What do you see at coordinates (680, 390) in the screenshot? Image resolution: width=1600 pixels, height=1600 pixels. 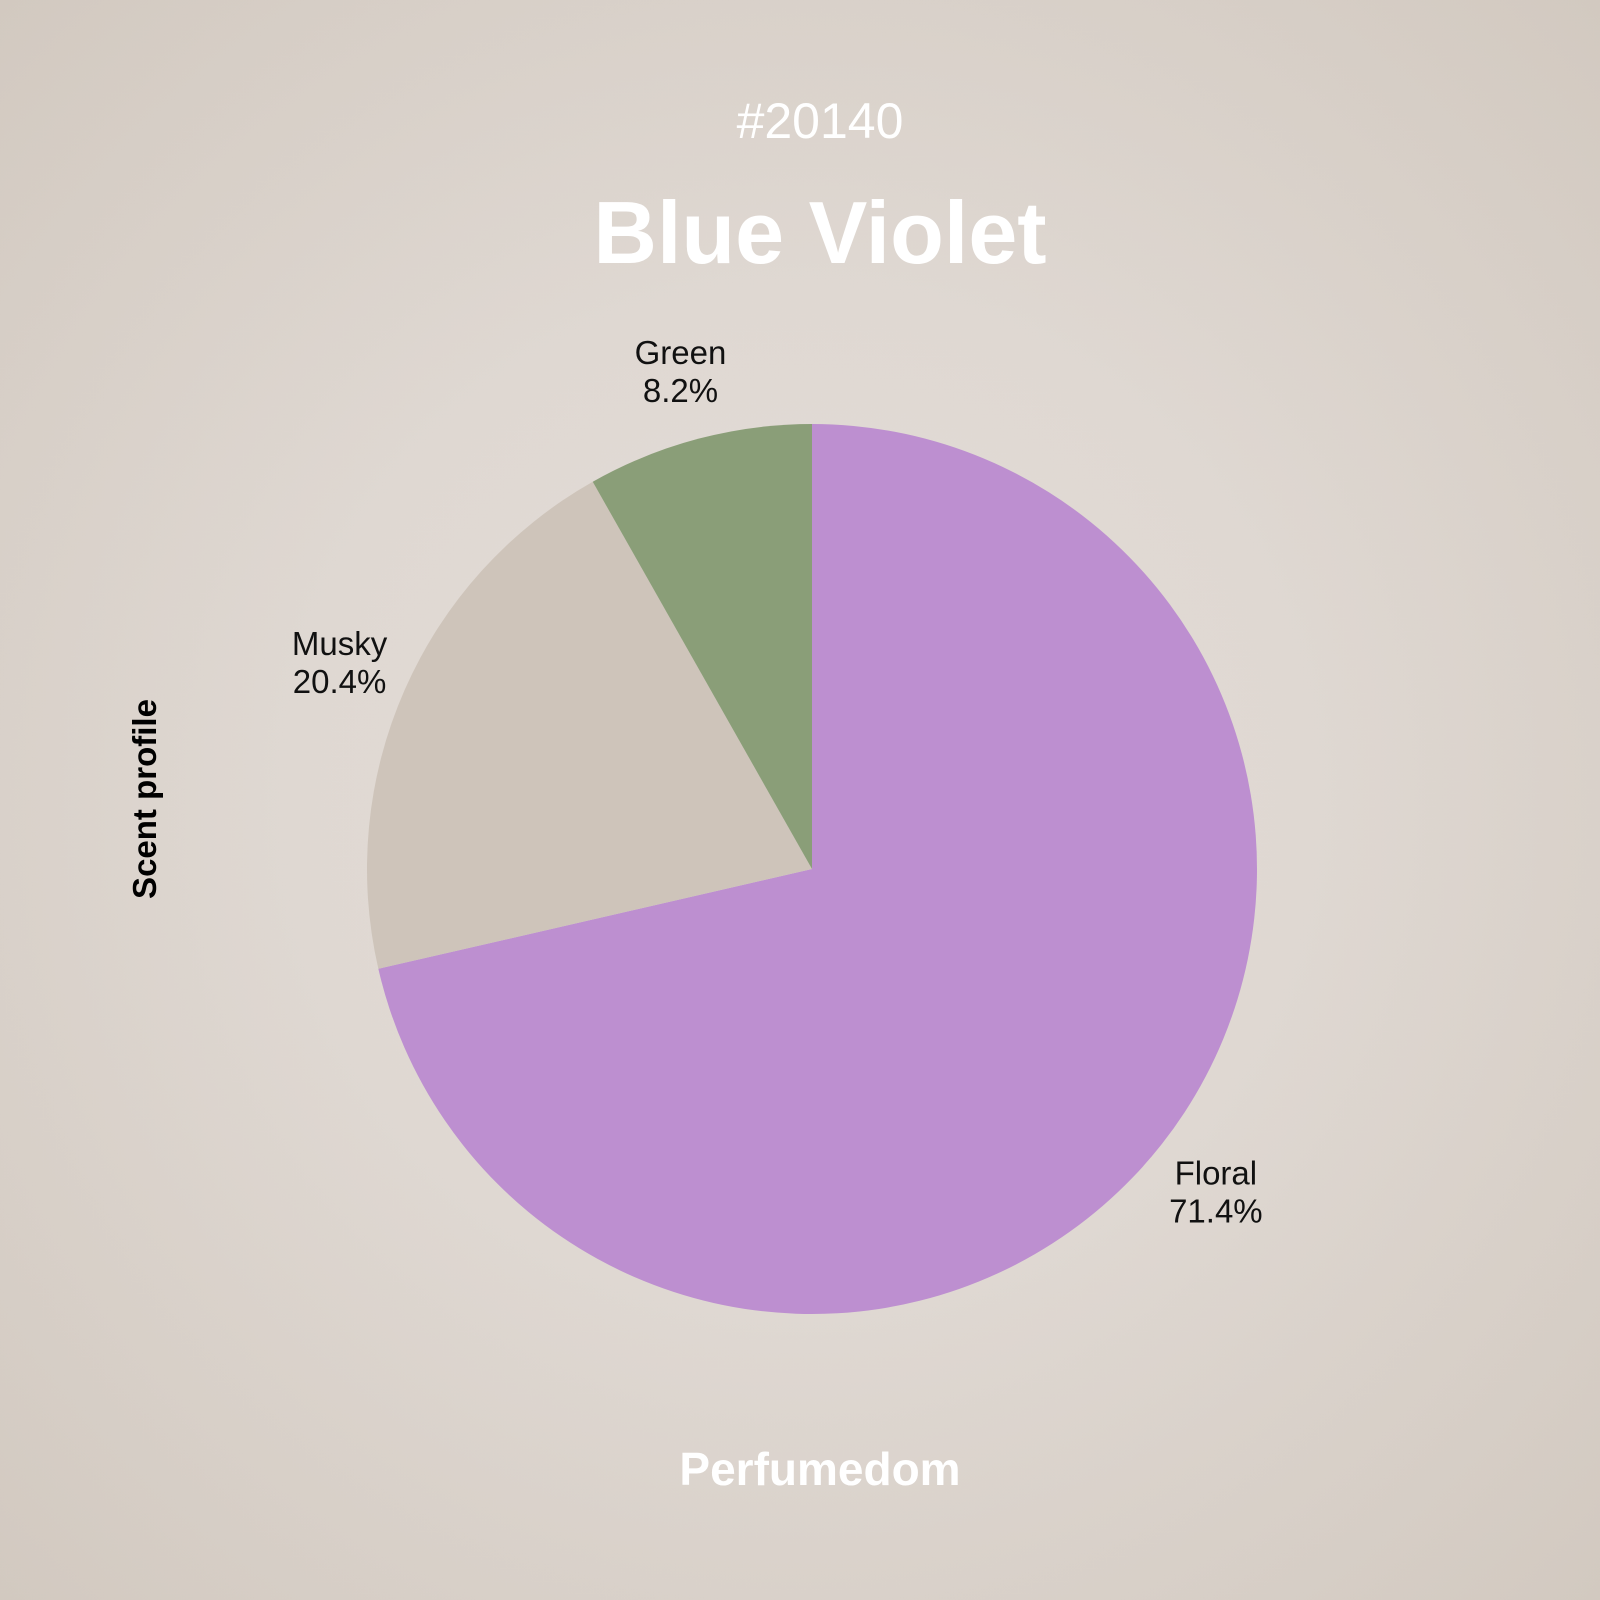 I see `slice-value-green: 8.2%` at bounding box center [680, 390].